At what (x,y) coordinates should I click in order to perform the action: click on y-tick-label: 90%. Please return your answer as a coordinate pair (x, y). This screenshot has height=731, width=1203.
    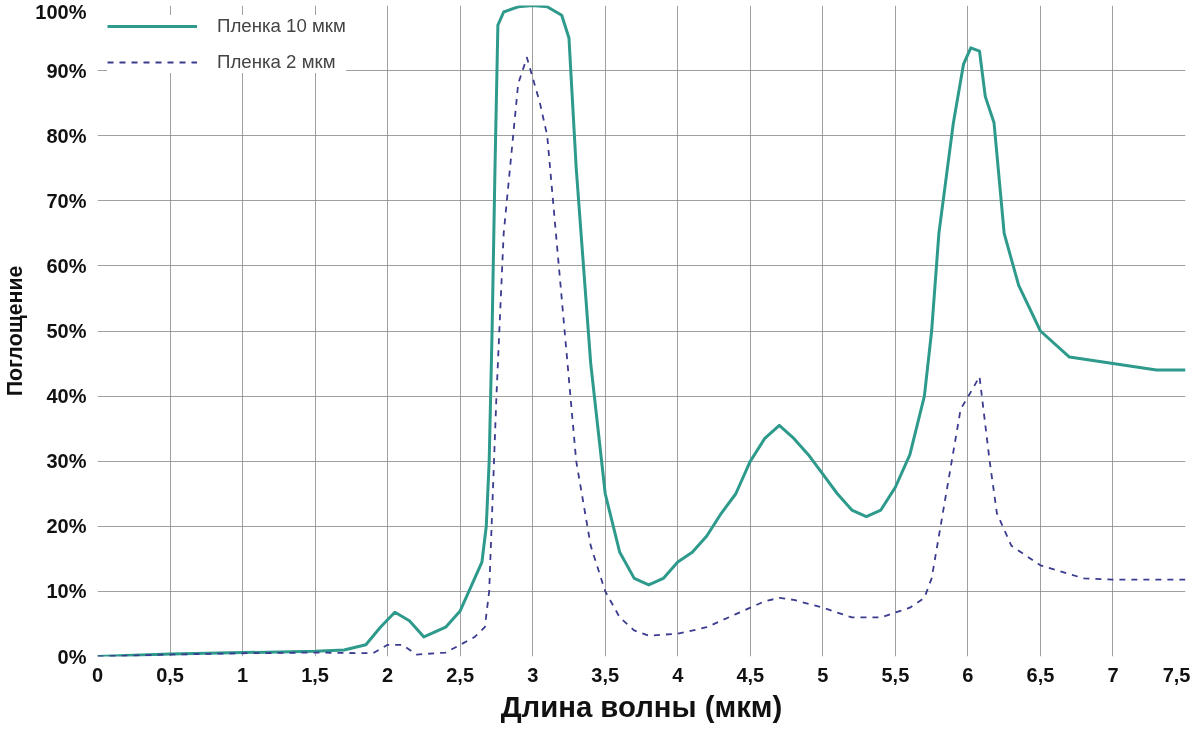
    Looking at the image, I should click on (66, 70).